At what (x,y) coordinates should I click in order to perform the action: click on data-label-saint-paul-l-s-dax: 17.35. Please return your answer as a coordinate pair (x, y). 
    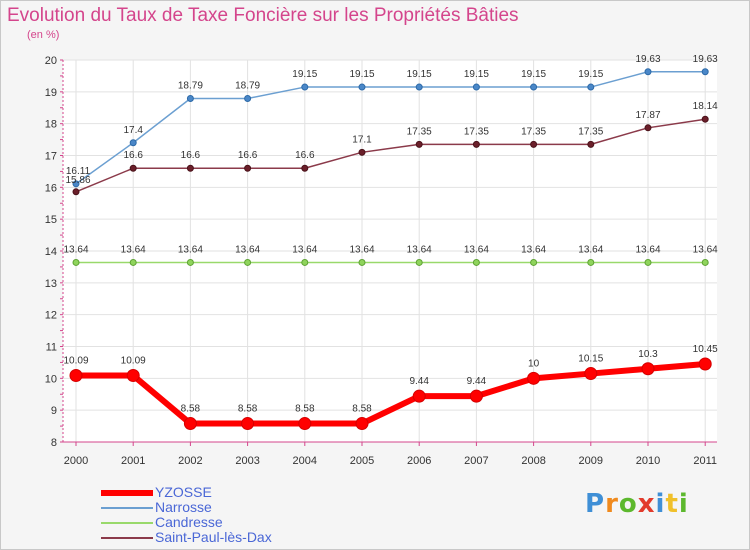
    Looking at the image, I should click on (533, 131).